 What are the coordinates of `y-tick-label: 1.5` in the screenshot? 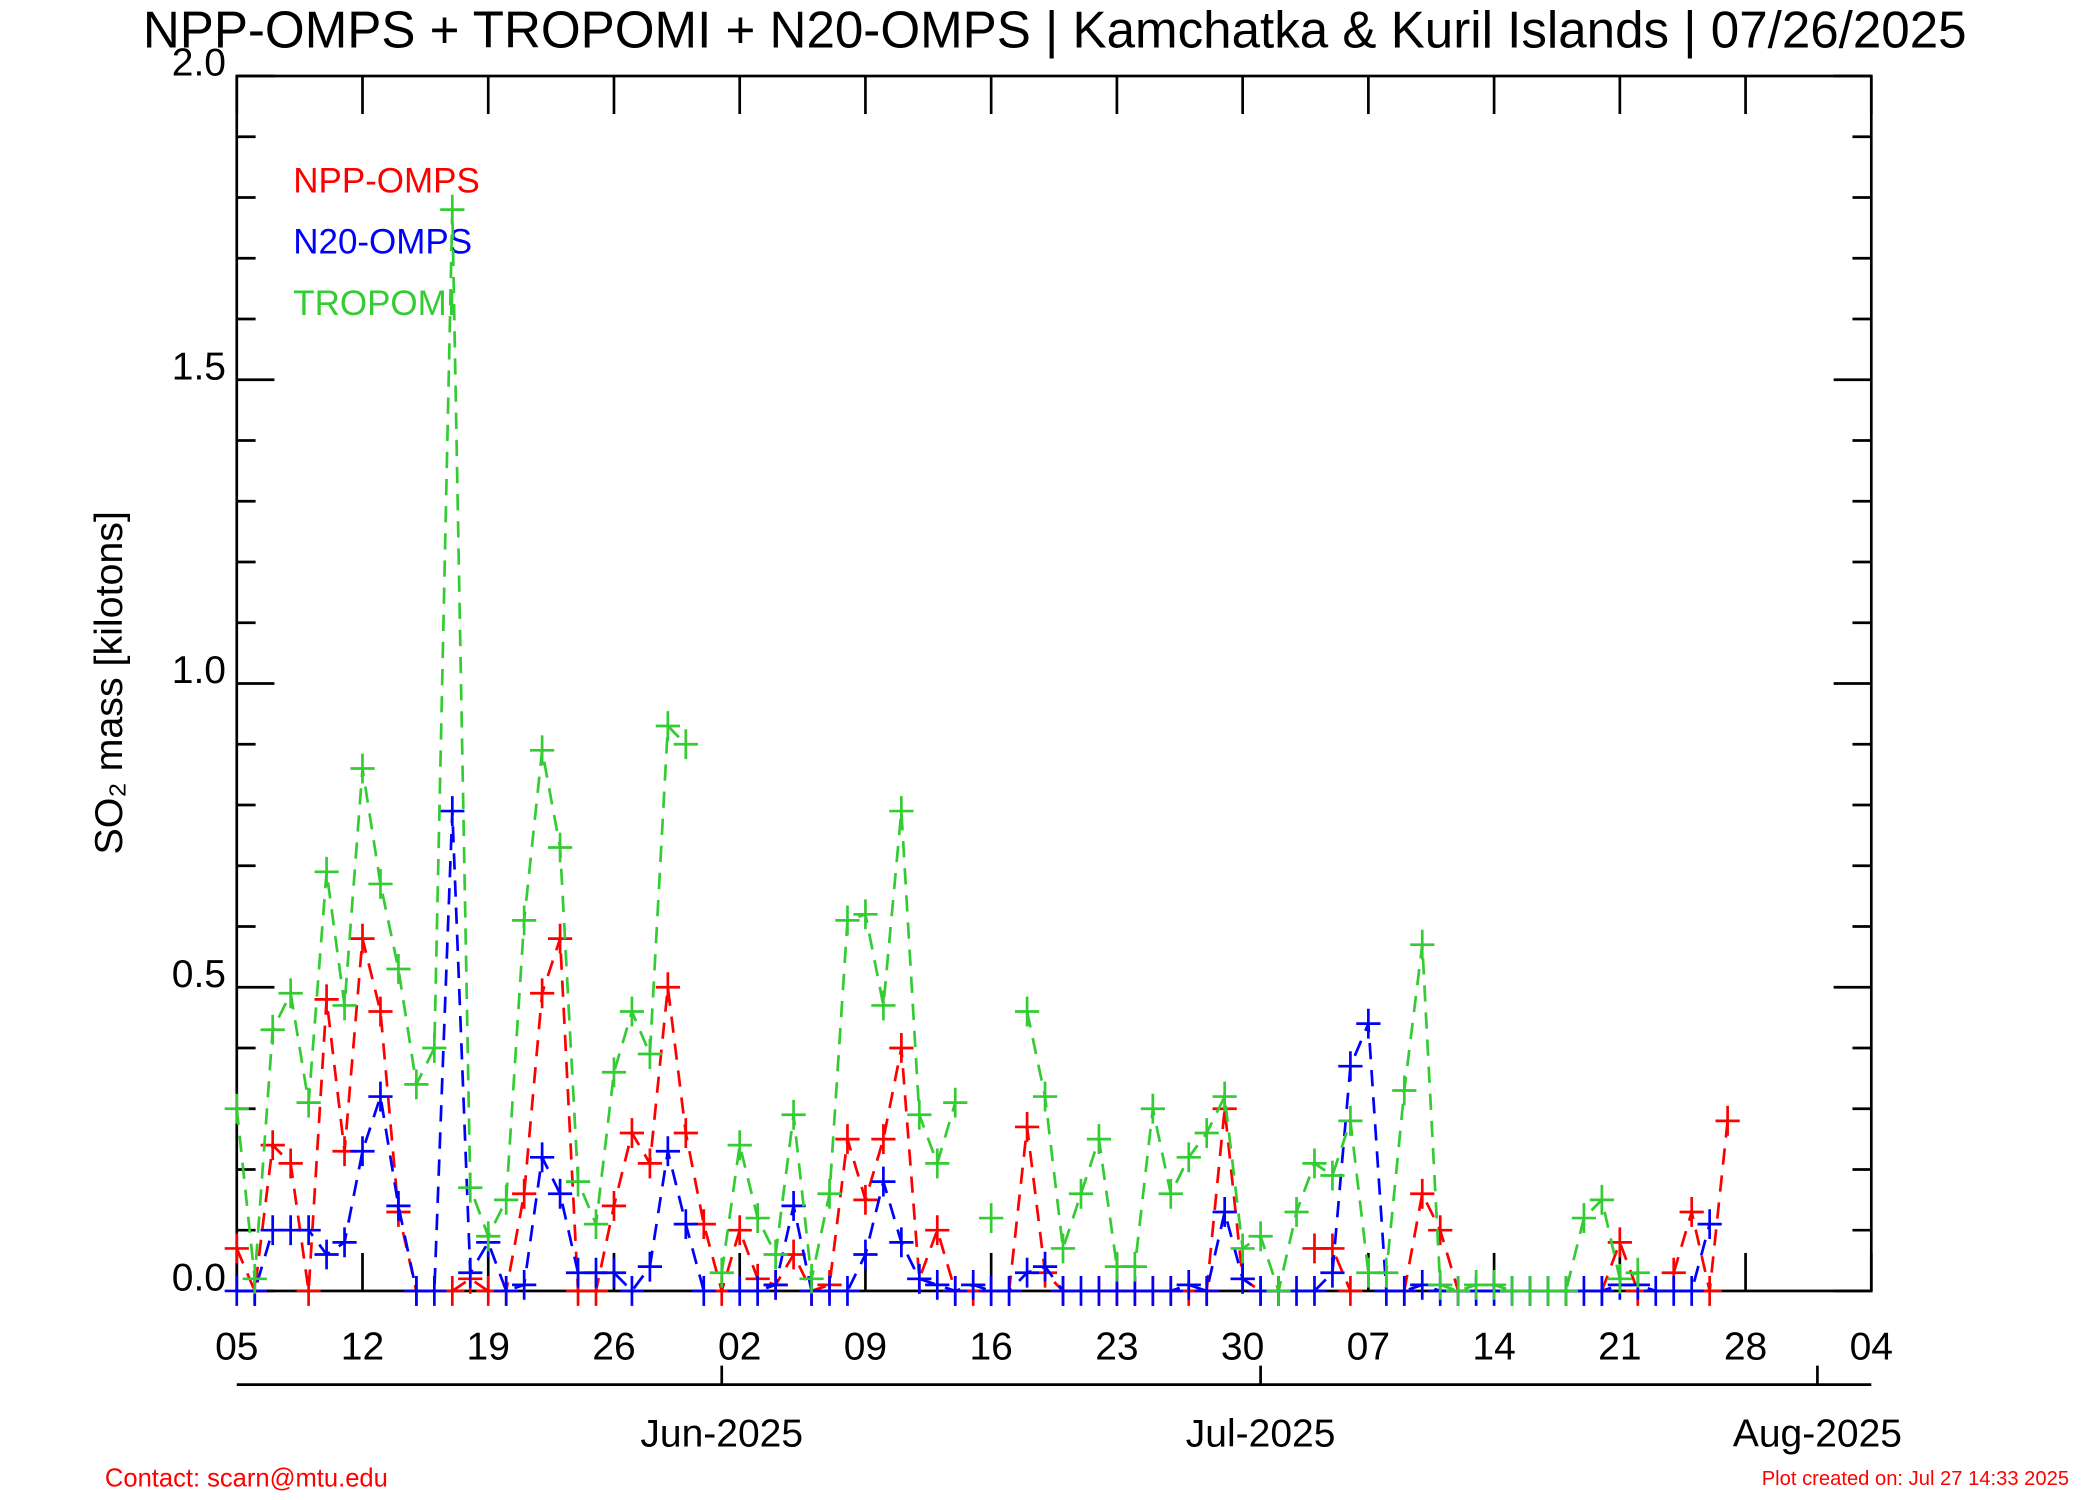 It's located at (199, 366).